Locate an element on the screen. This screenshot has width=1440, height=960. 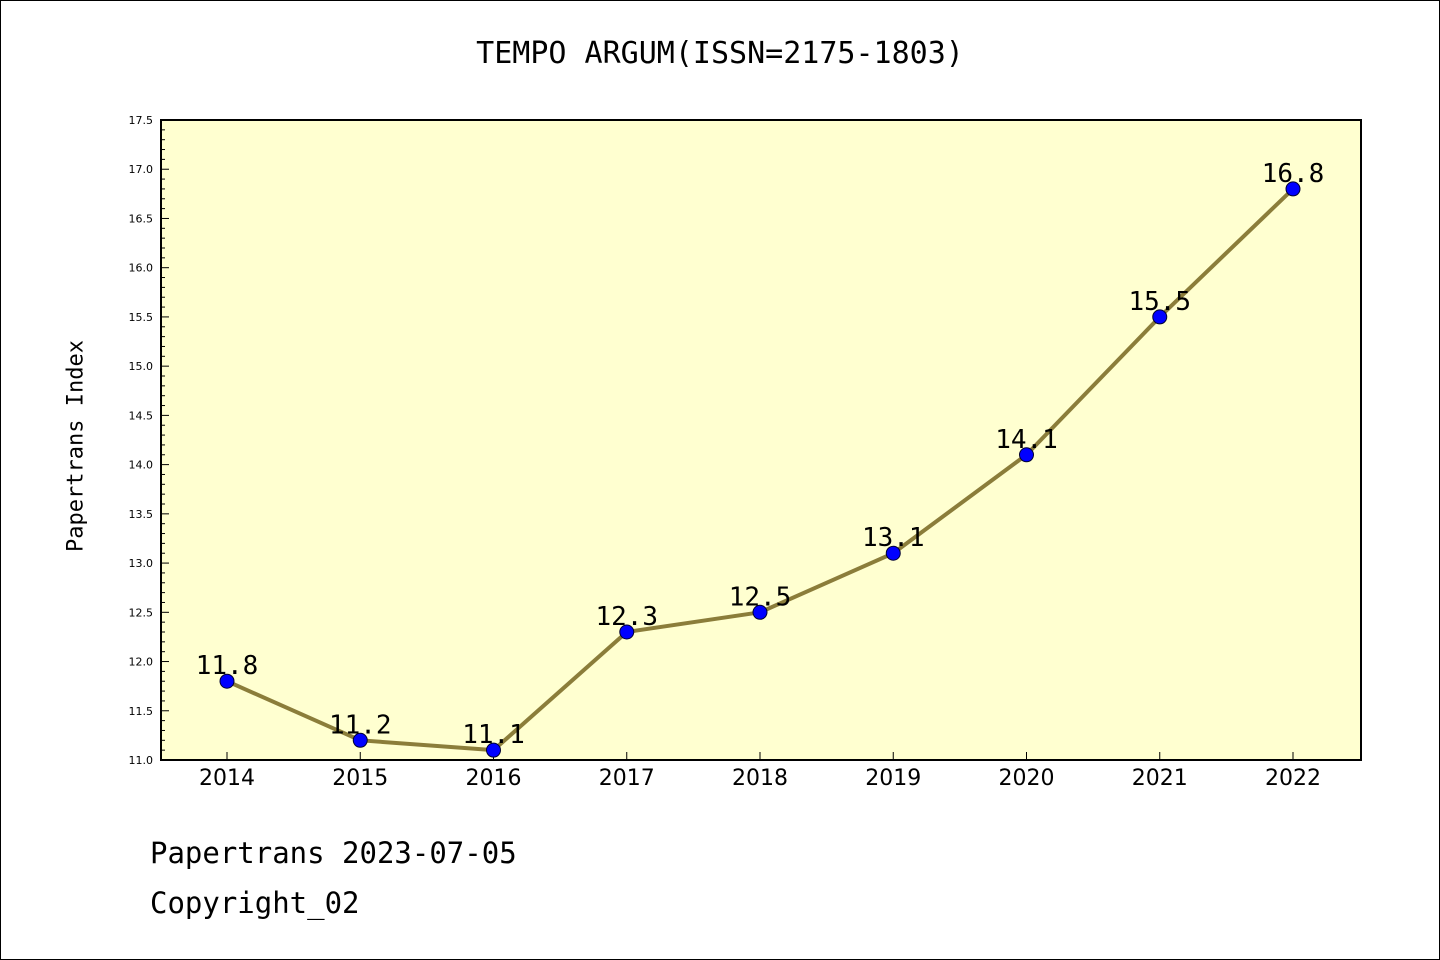
y-tick-label: 12.5 is located at coordinates (141, 612).